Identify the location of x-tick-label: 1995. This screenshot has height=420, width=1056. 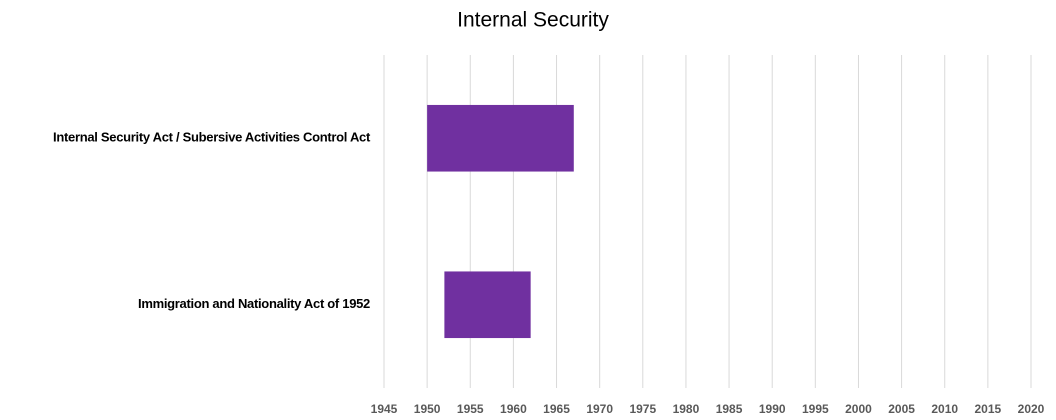
(815, 409).